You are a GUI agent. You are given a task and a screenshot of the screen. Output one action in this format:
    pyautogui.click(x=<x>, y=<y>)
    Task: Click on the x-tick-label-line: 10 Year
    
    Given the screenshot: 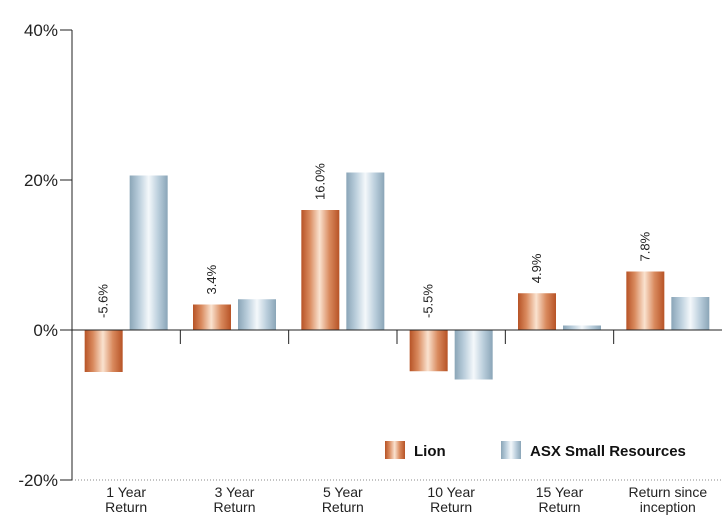 What is the action you would take?
    pyautogui.click(x=451, y=492)
    